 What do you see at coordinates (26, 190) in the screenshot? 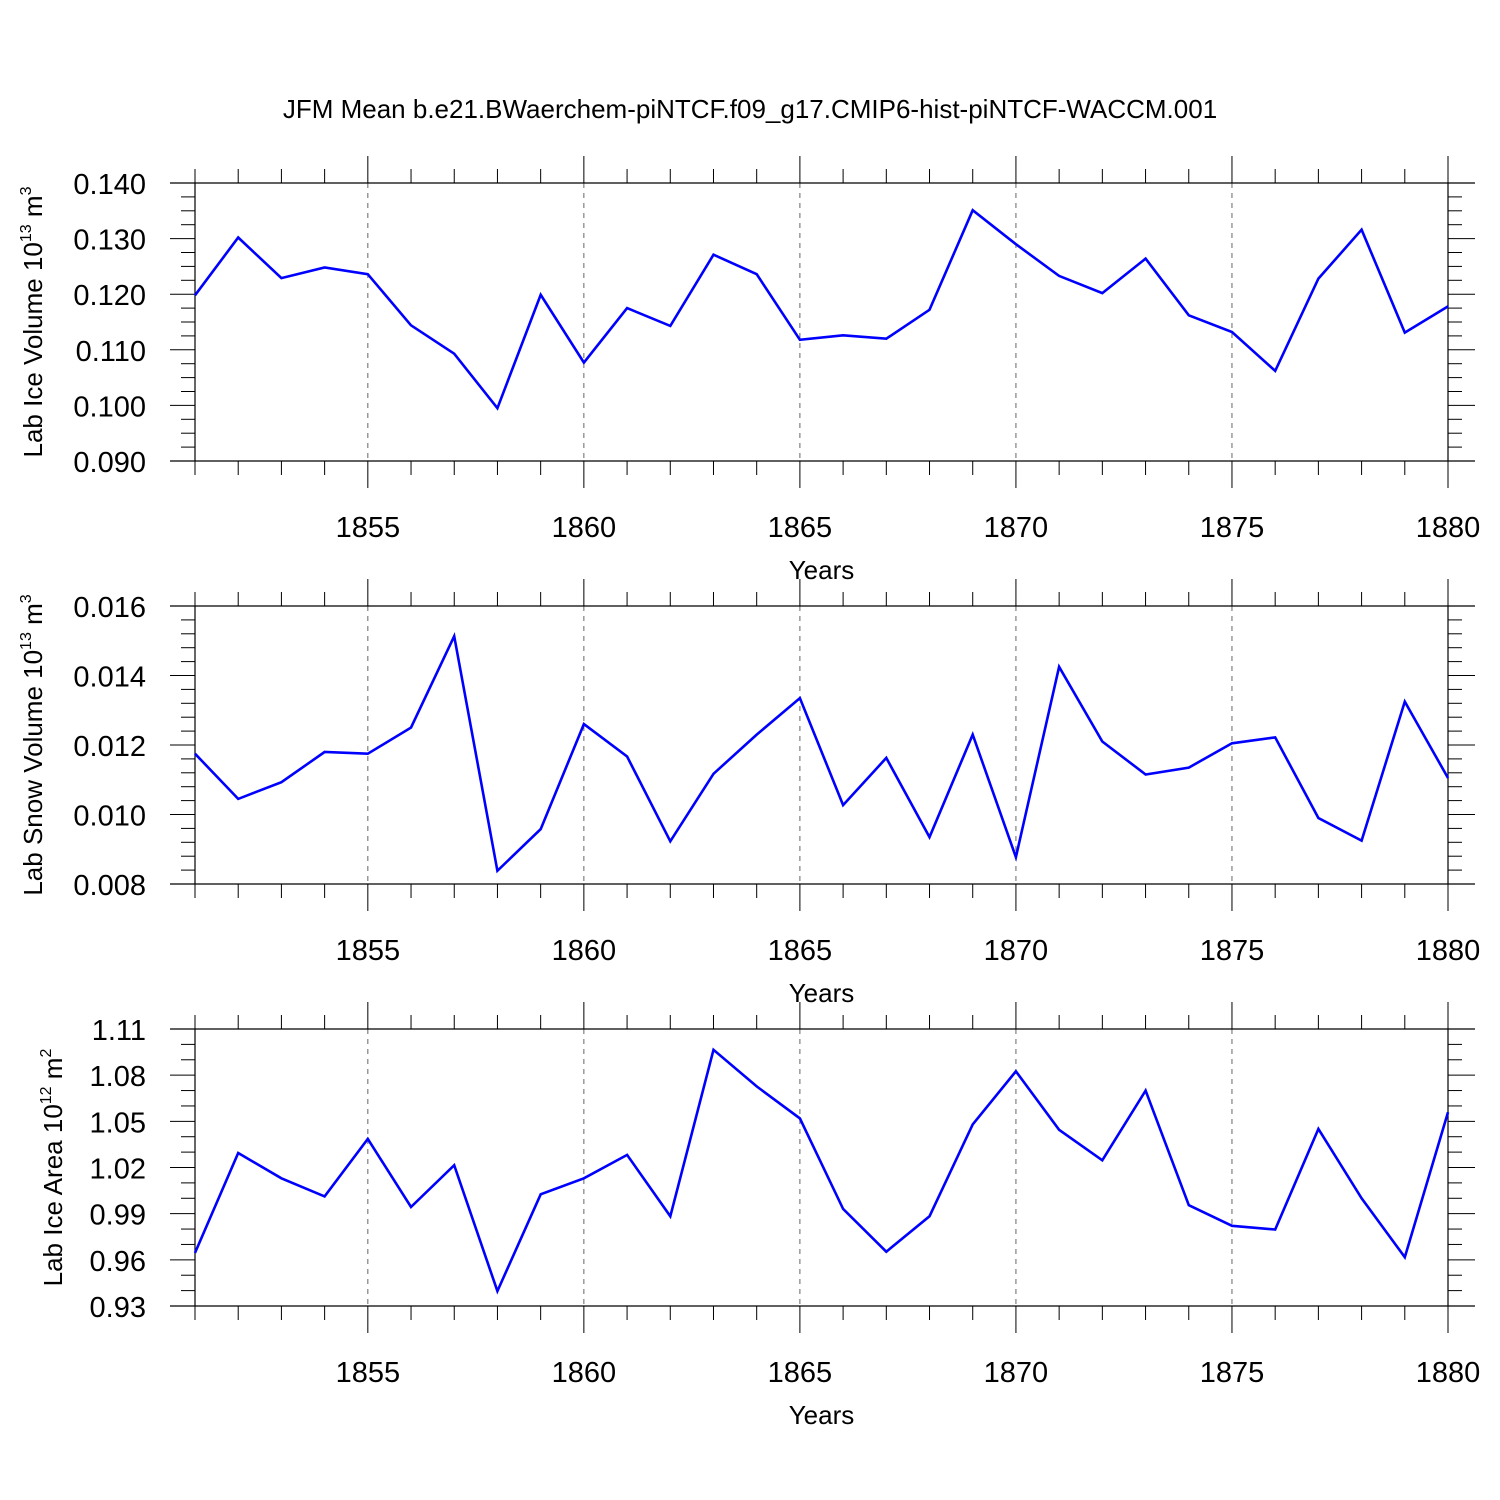
I see `y-axis-label-unit-exponent: 3` at bounding box center [26, 190].